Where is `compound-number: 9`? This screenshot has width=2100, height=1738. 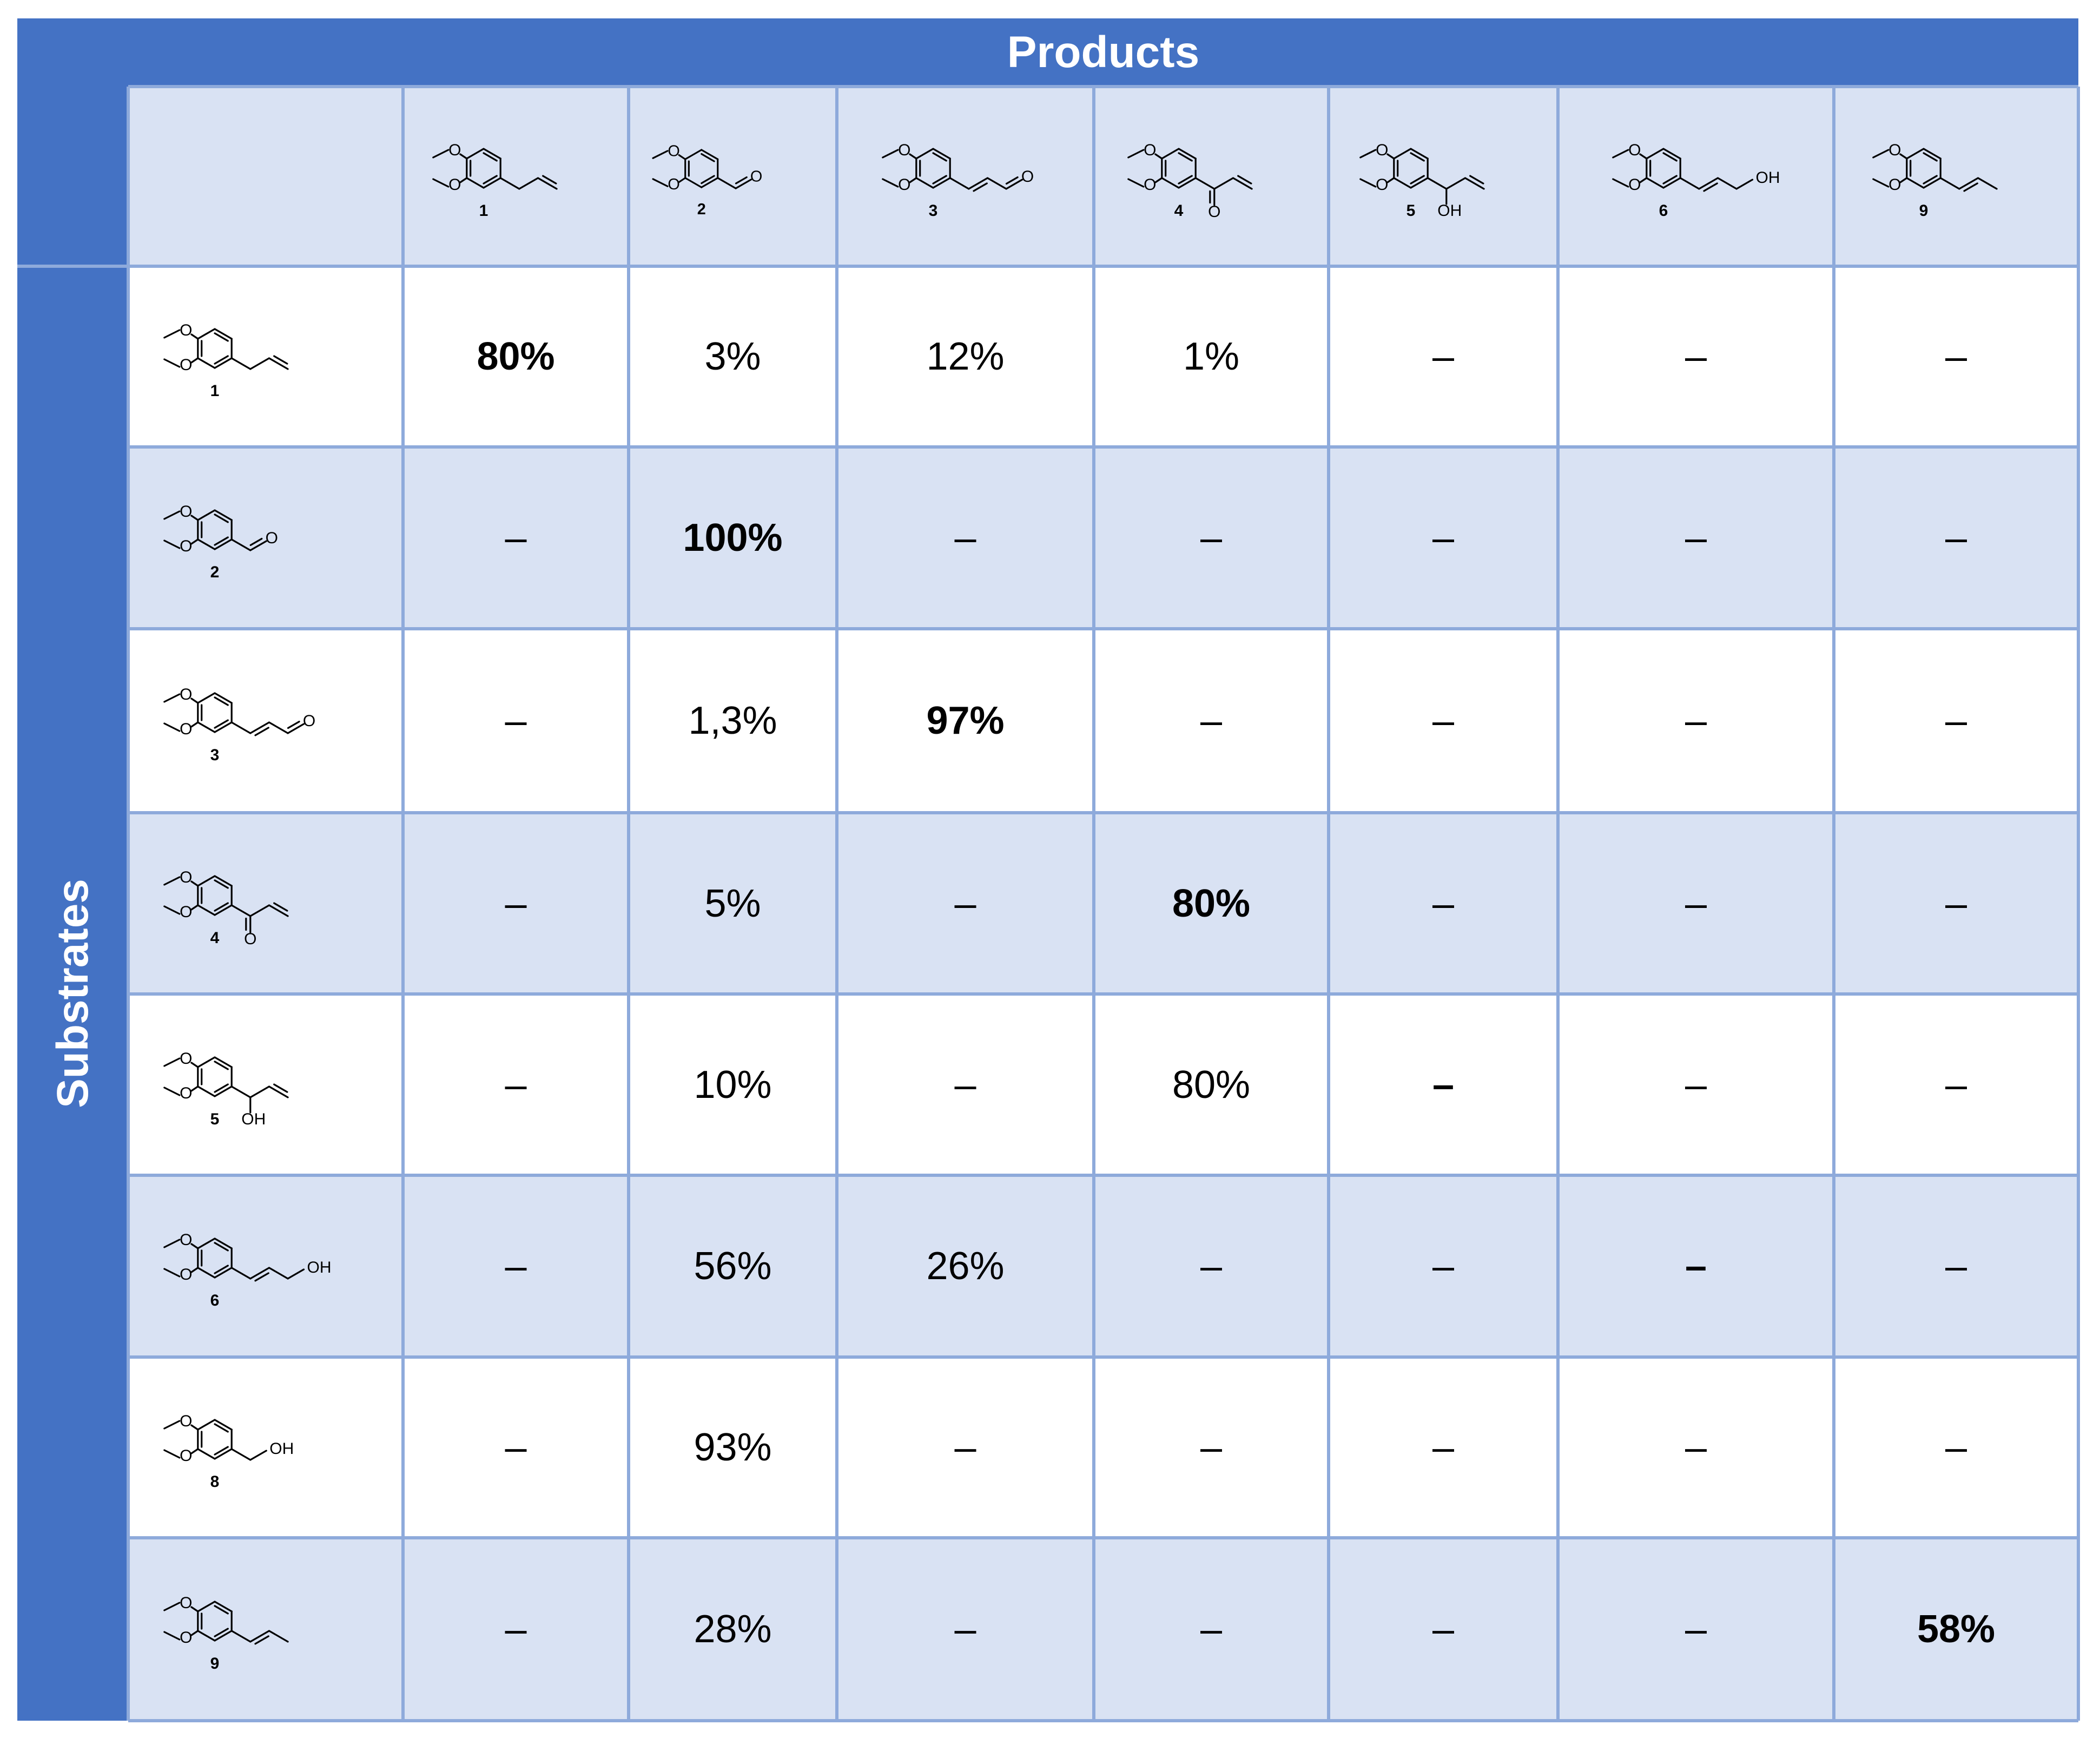
compound-number: 9 is located at coordinates (1924, 211).